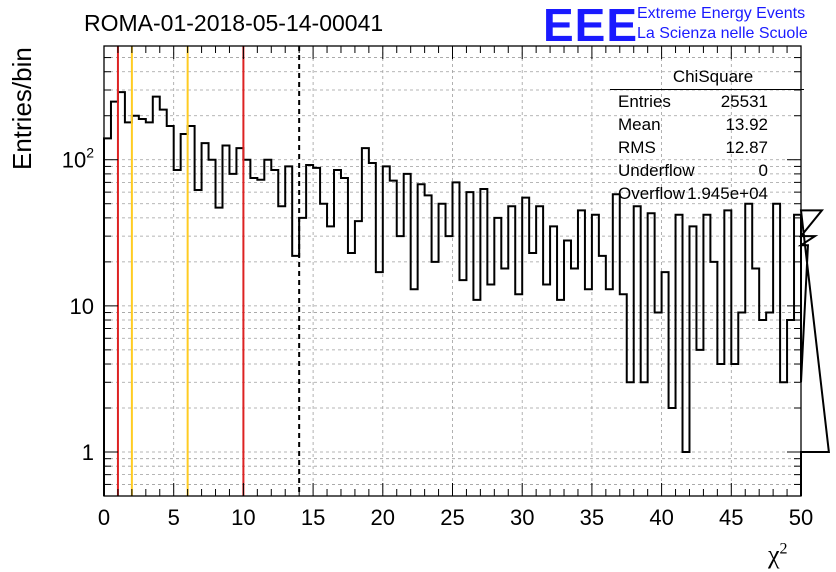  What do you see at coordinates (707, 124) in the screenshot?
I see `stats-row-mean: Mean 13.92` at bounding box center [707, 124].